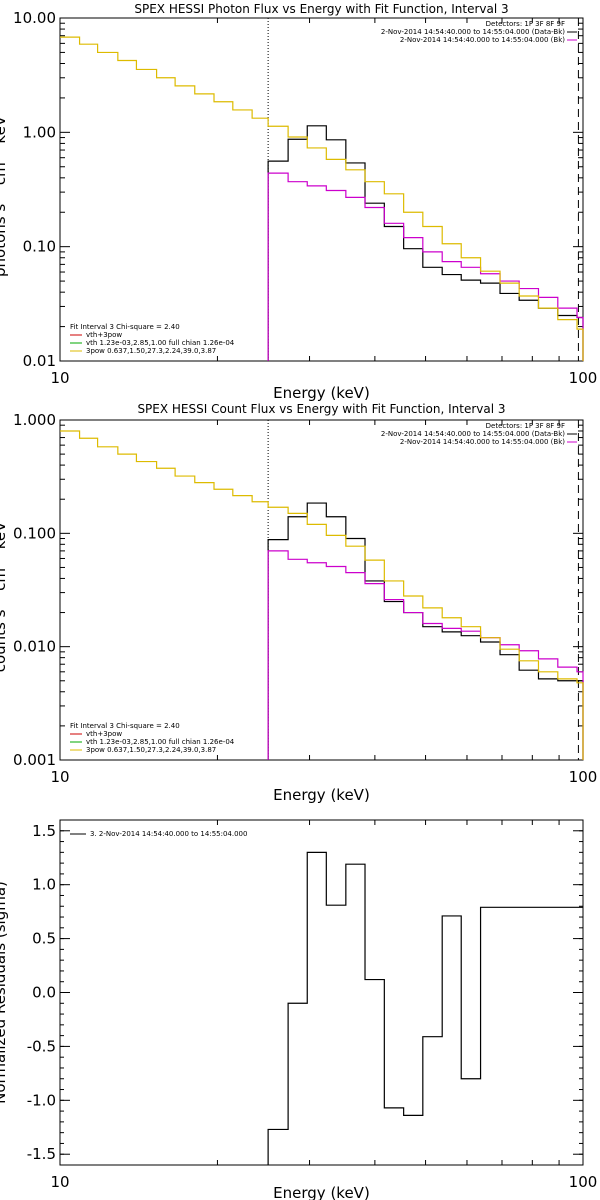 Image resolution: width=600 pixels, height=1200 pixels. What do you see at coordinates (41, 1154) in the screenshot?
I see `y-tick-label: -1.5` at bounding box center [41, 1154].